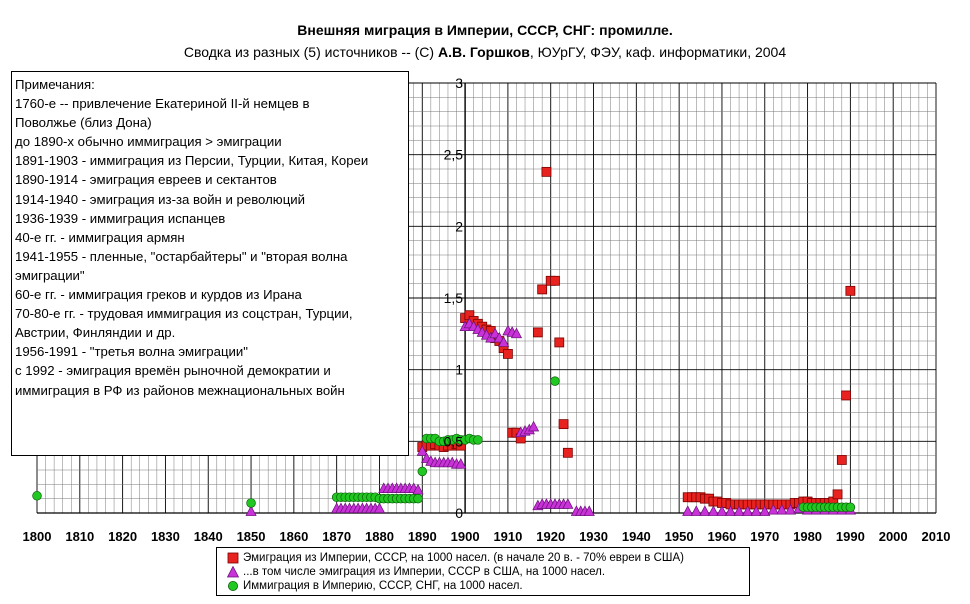 Image resolution: width=970 pixels, height=604 pixels. What do you see at coordinates (233, 558) in the screenshot?
I see `legend-square-marker` at bounding box center [233, 558].